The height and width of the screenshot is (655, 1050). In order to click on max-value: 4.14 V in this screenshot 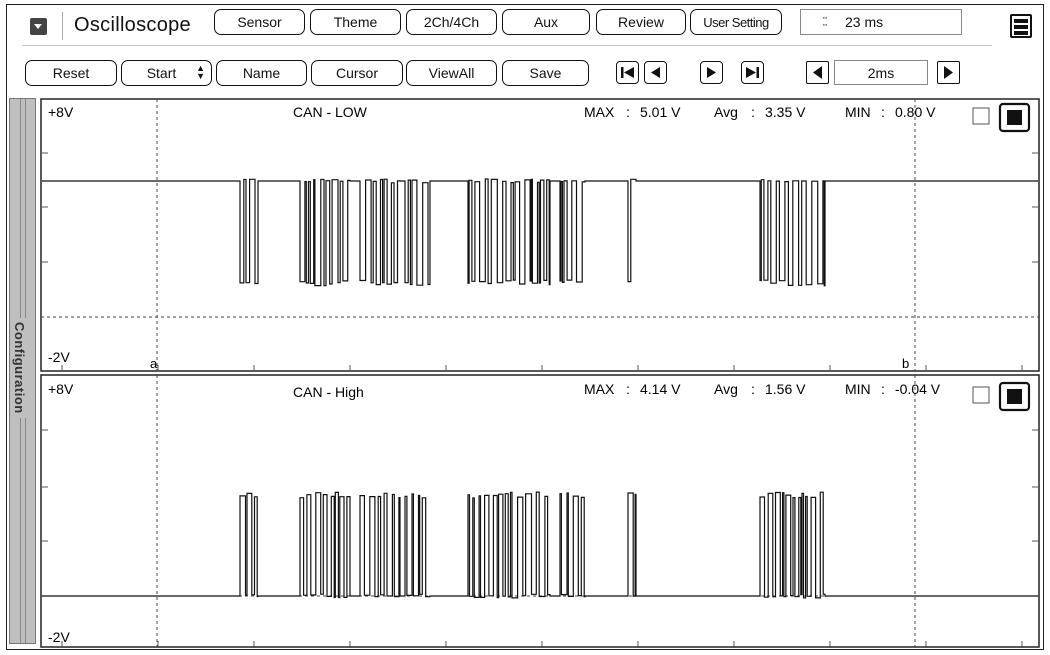, I will do `click(660, 389)`.